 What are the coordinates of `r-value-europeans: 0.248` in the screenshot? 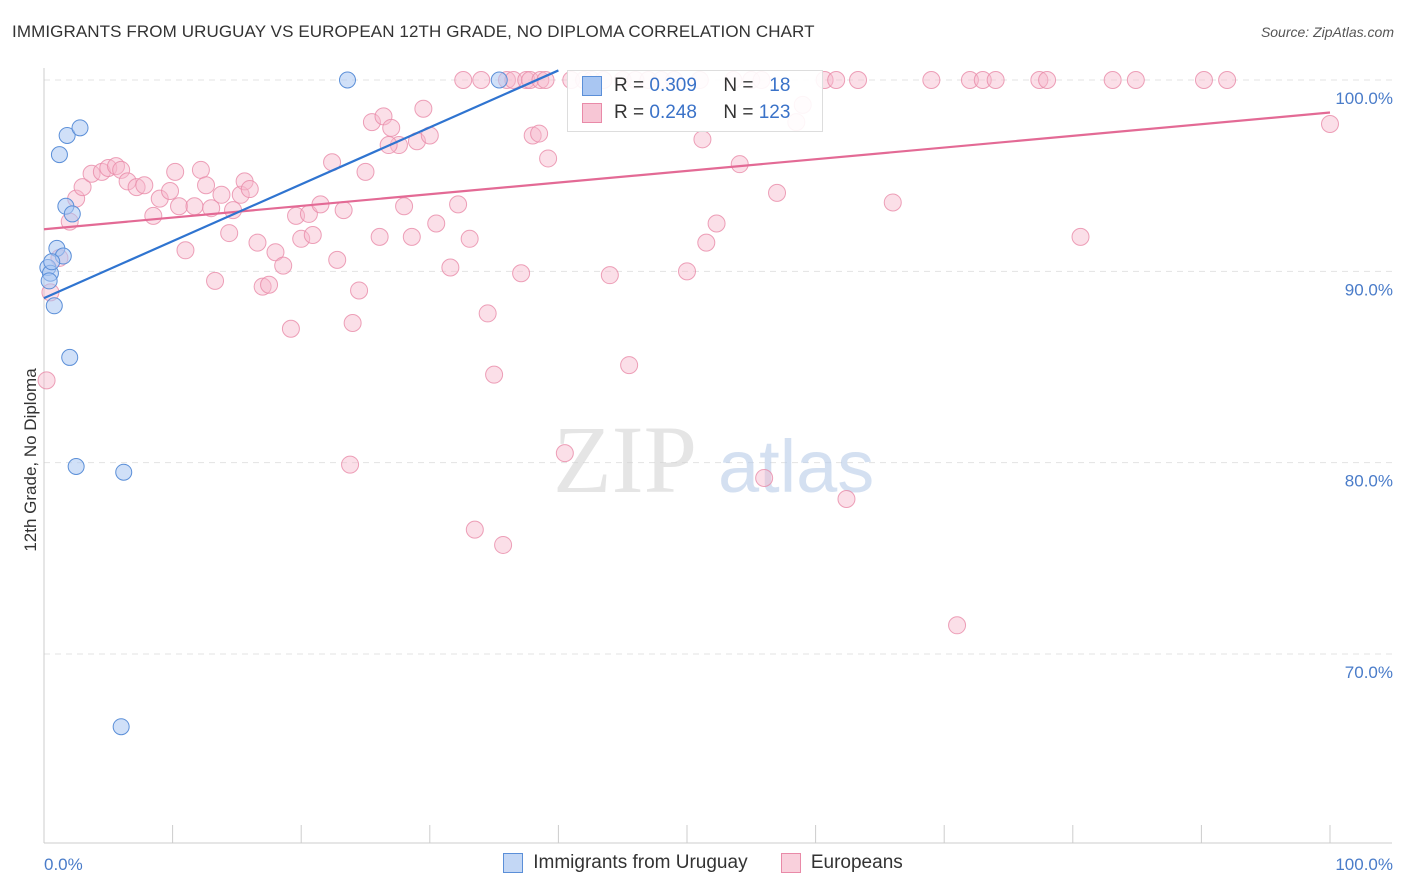 It's located at (673, 112).